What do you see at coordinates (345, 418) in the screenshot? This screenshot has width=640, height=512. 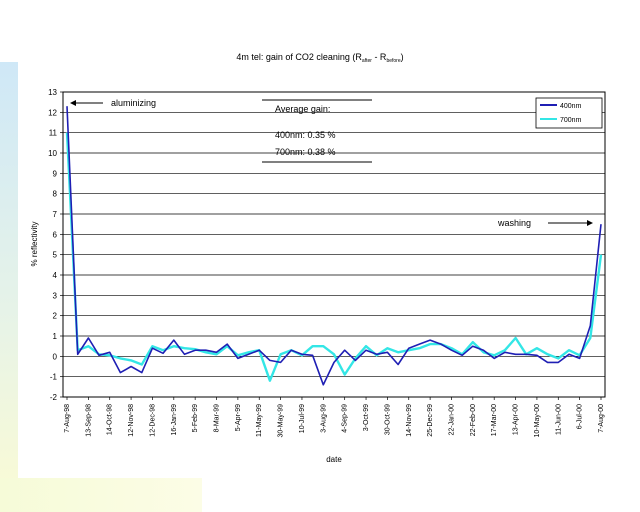 I see `x-tick-label: 4-Sep-99` at bounding box center [345, 418].